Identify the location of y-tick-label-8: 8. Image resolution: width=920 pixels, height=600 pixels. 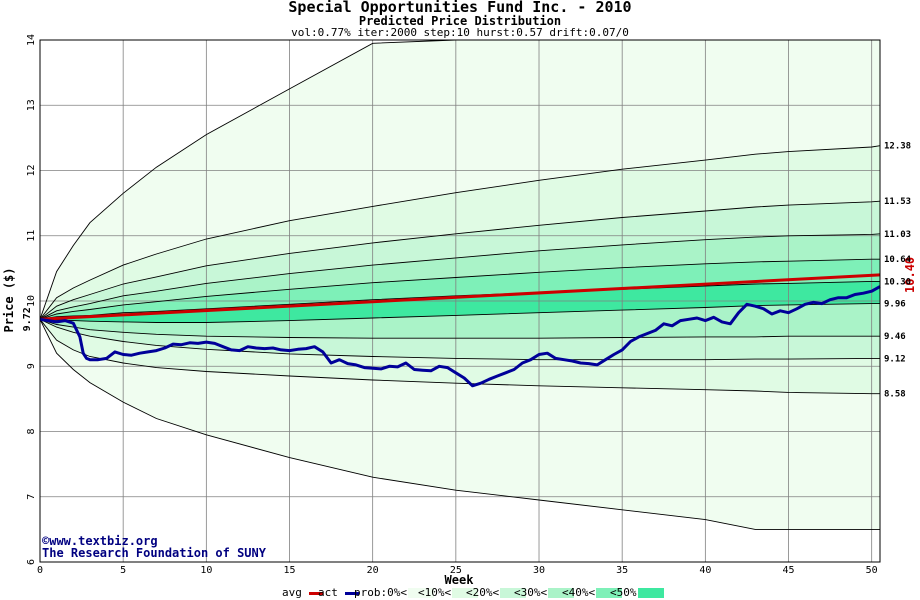
(31, 431).